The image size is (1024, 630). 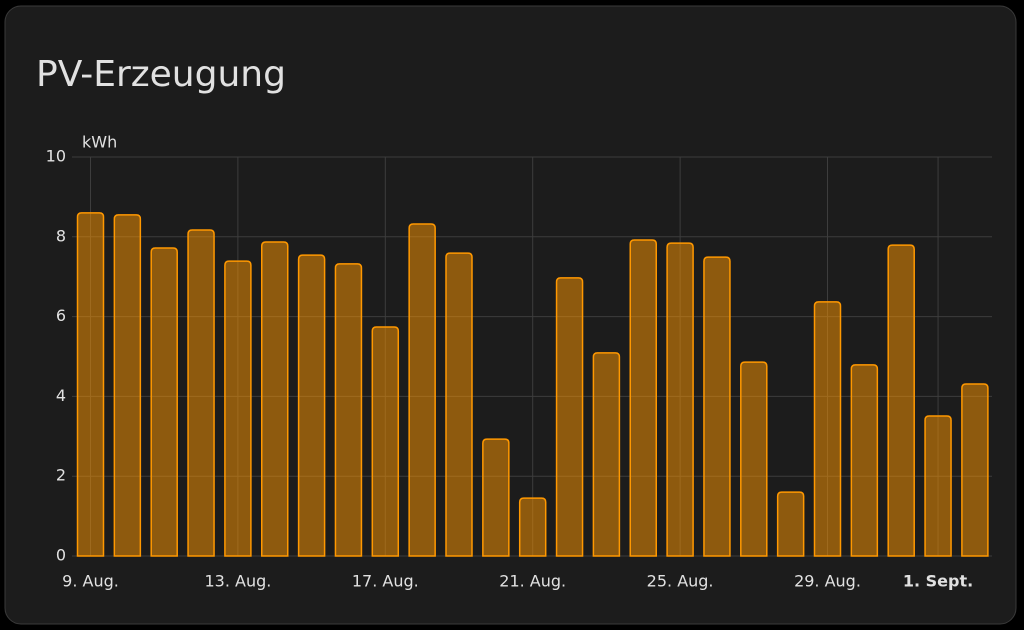 I want to click on y-tick-label: 2, so click(x=61, y=475).